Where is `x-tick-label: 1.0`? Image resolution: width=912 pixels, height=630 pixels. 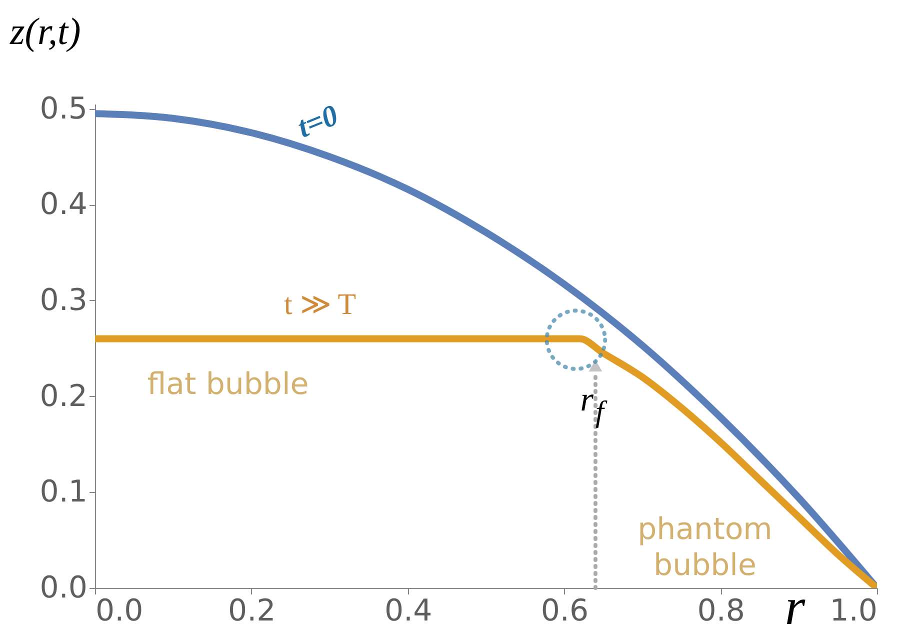 x-tick-label: 1.0 is located at coordinates (854, 611).